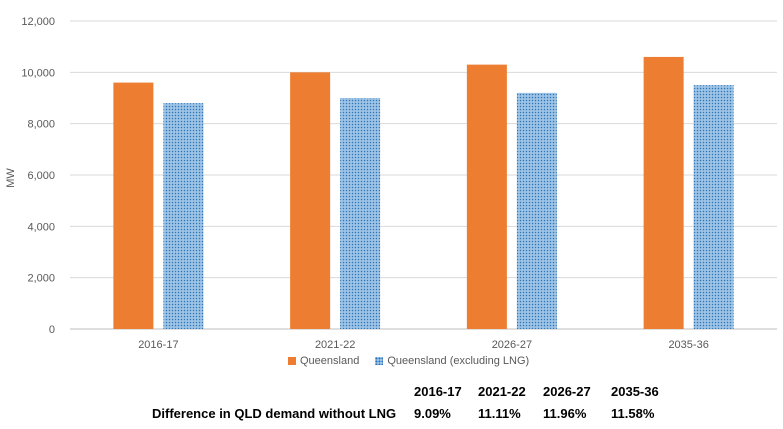 The image size is (783, 429). I want to click on table-header-cell: 2035-36, so click(635, 391).